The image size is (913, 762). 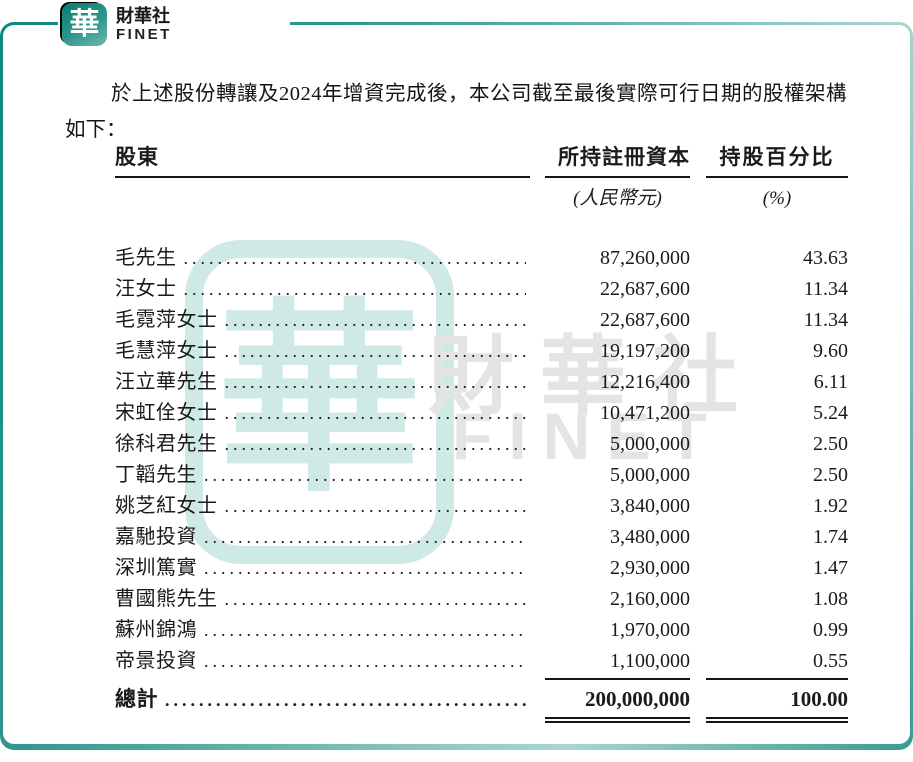 I want to click on shareholder-name: 丁韜先生, so click(x=156, y=475).